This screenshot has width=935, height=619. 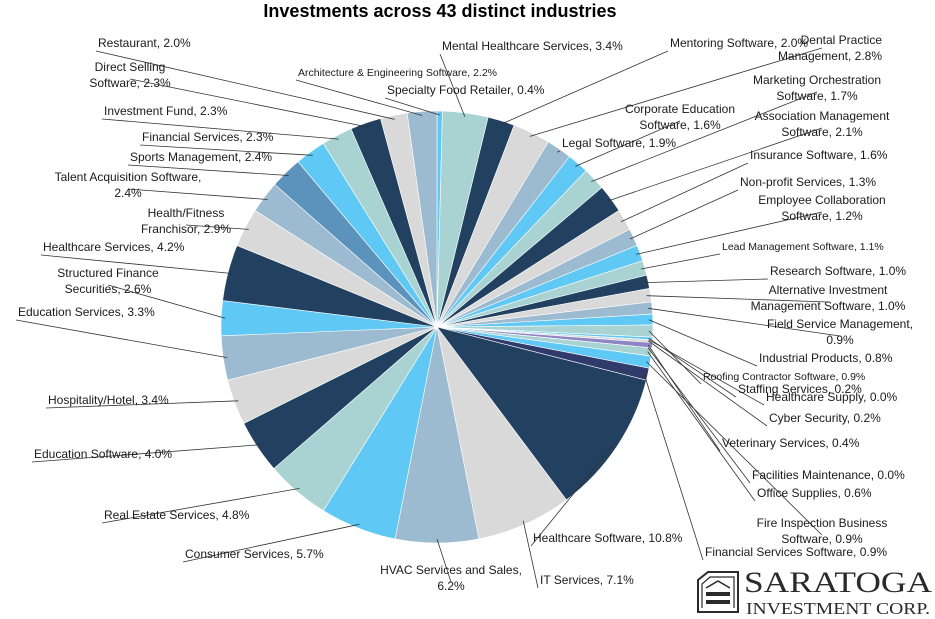 What do you see at coordinates (830, 48) in the screenshot?
I see `slice-label: Dental Practice Management, 2.8%` at bounding box center [830, 48].